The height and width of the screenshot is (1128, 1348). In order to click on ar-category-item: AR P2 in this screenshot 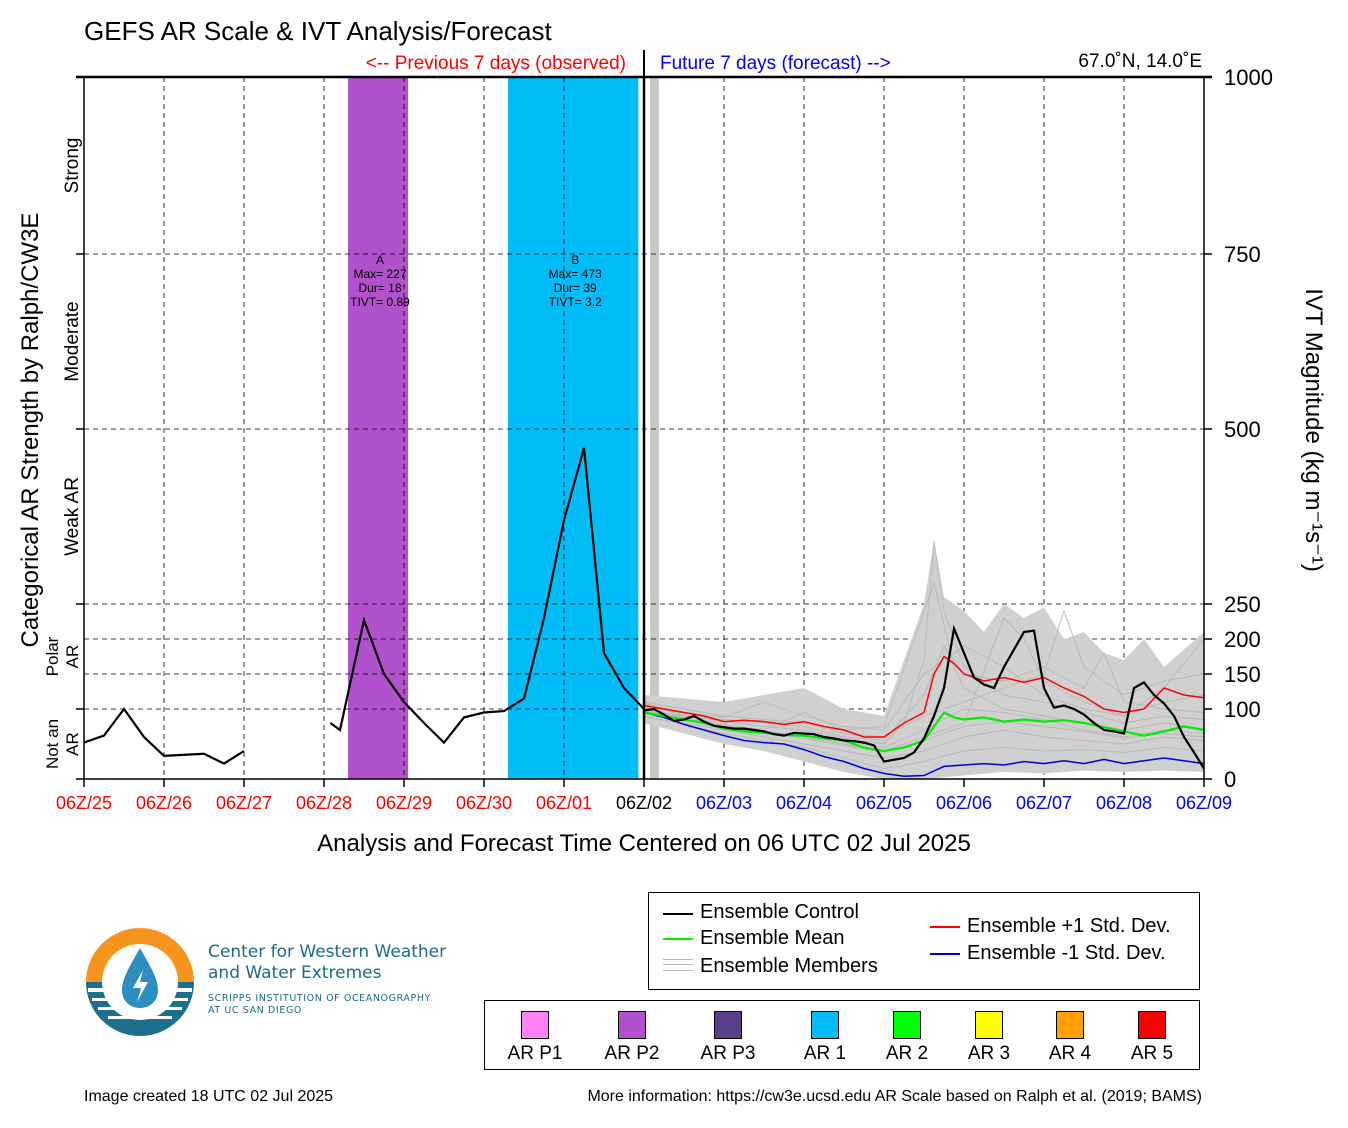, I will do `click(632, 1038)`.